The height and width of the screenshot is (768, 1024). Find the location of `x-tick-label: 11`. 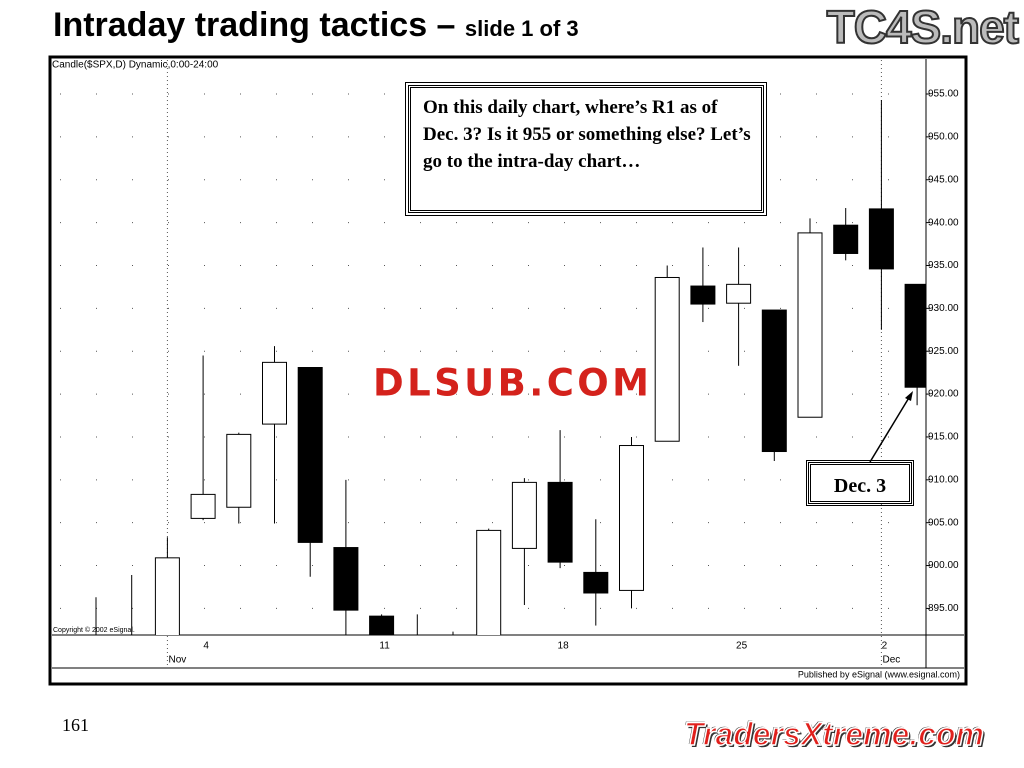

x-tick-label: 11 is located at coordinates (384, 646).